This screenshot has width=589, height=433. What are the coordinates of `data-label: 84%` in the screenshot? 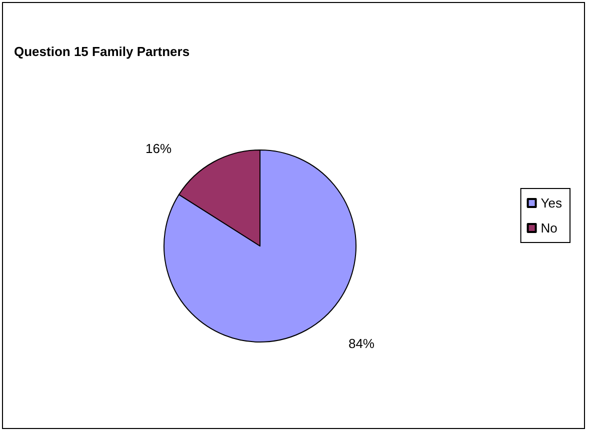 It's located at (361, 343).